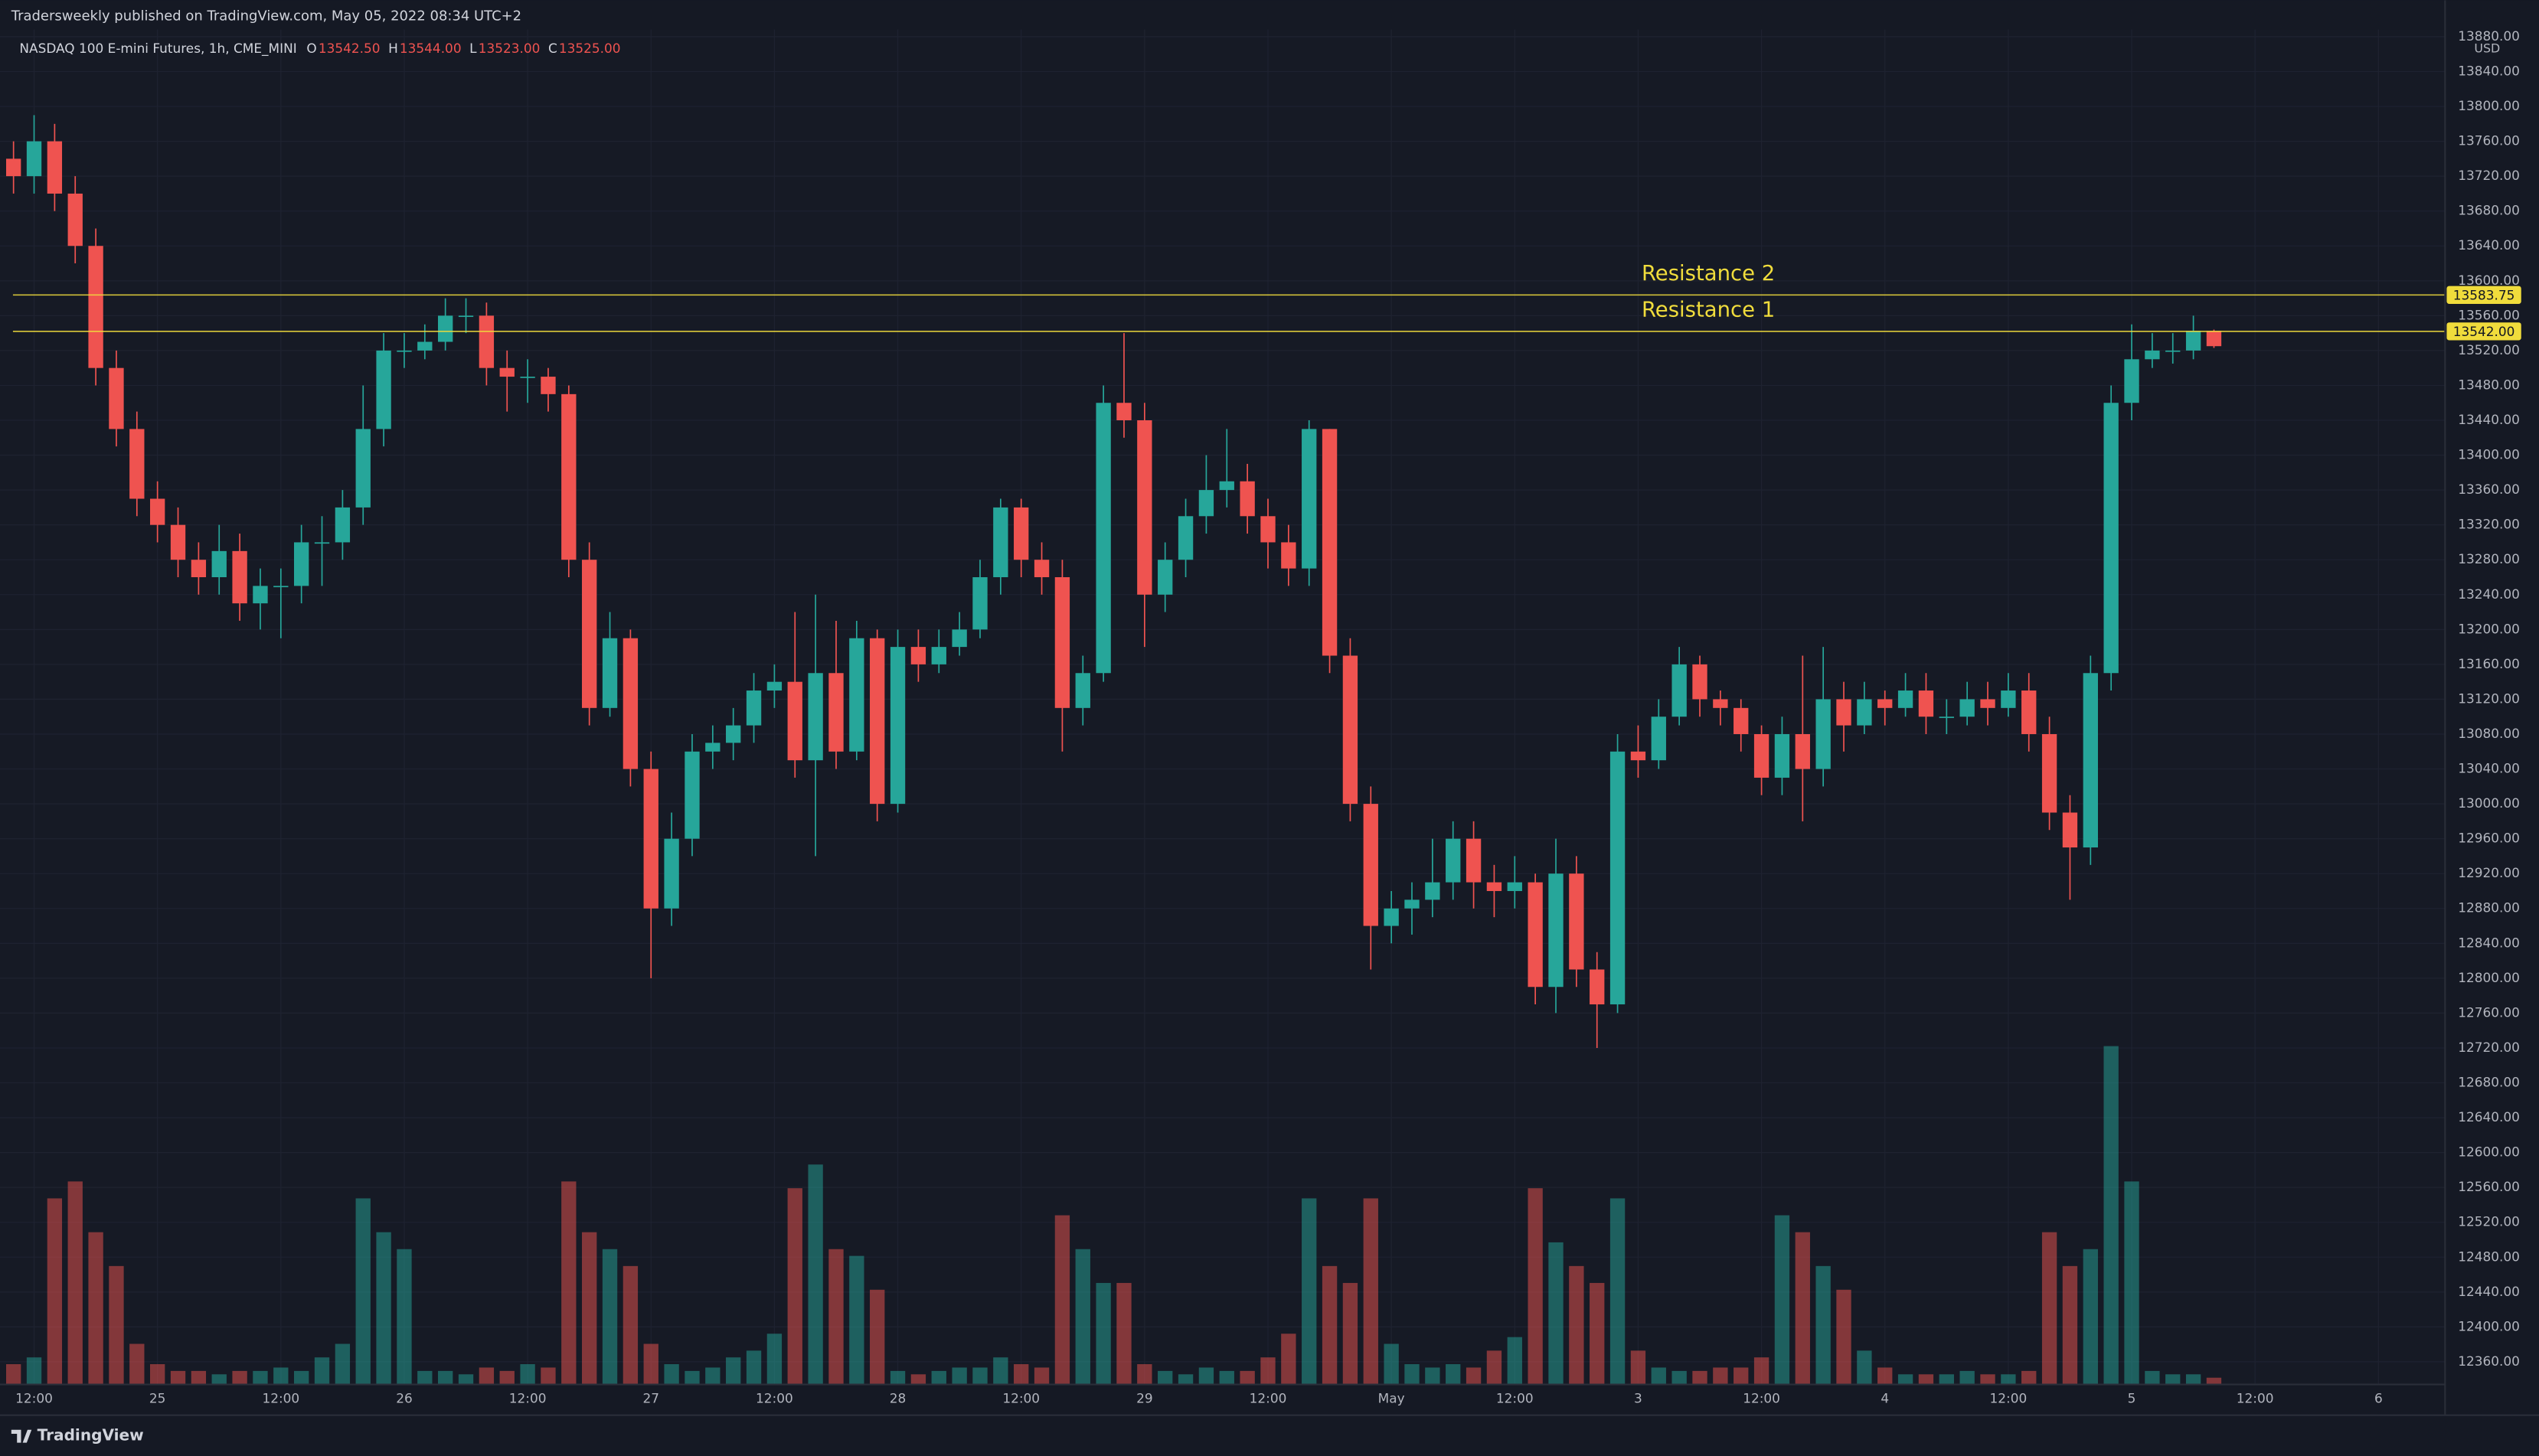 This screenshot has height=1456, width=2539. What do you see at coordinates (2489, 141) in the screenshot?
I see `y-tick-label: 13760.00` at bounding box center [2489, 141].